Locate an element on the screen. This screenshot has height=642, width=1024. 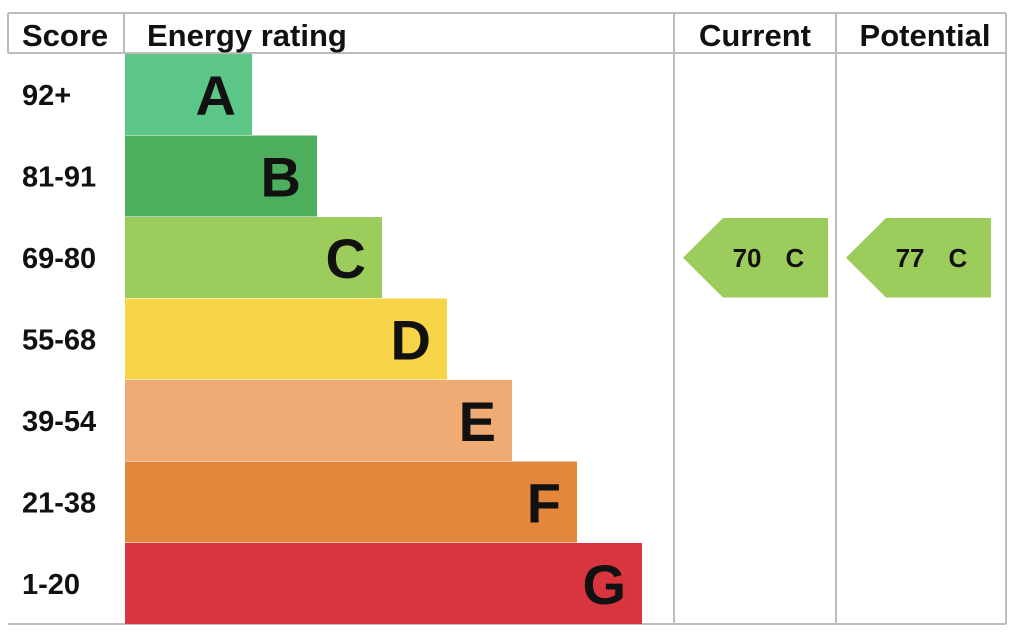
band-letter-c: C is located at coordinates (346, 258).